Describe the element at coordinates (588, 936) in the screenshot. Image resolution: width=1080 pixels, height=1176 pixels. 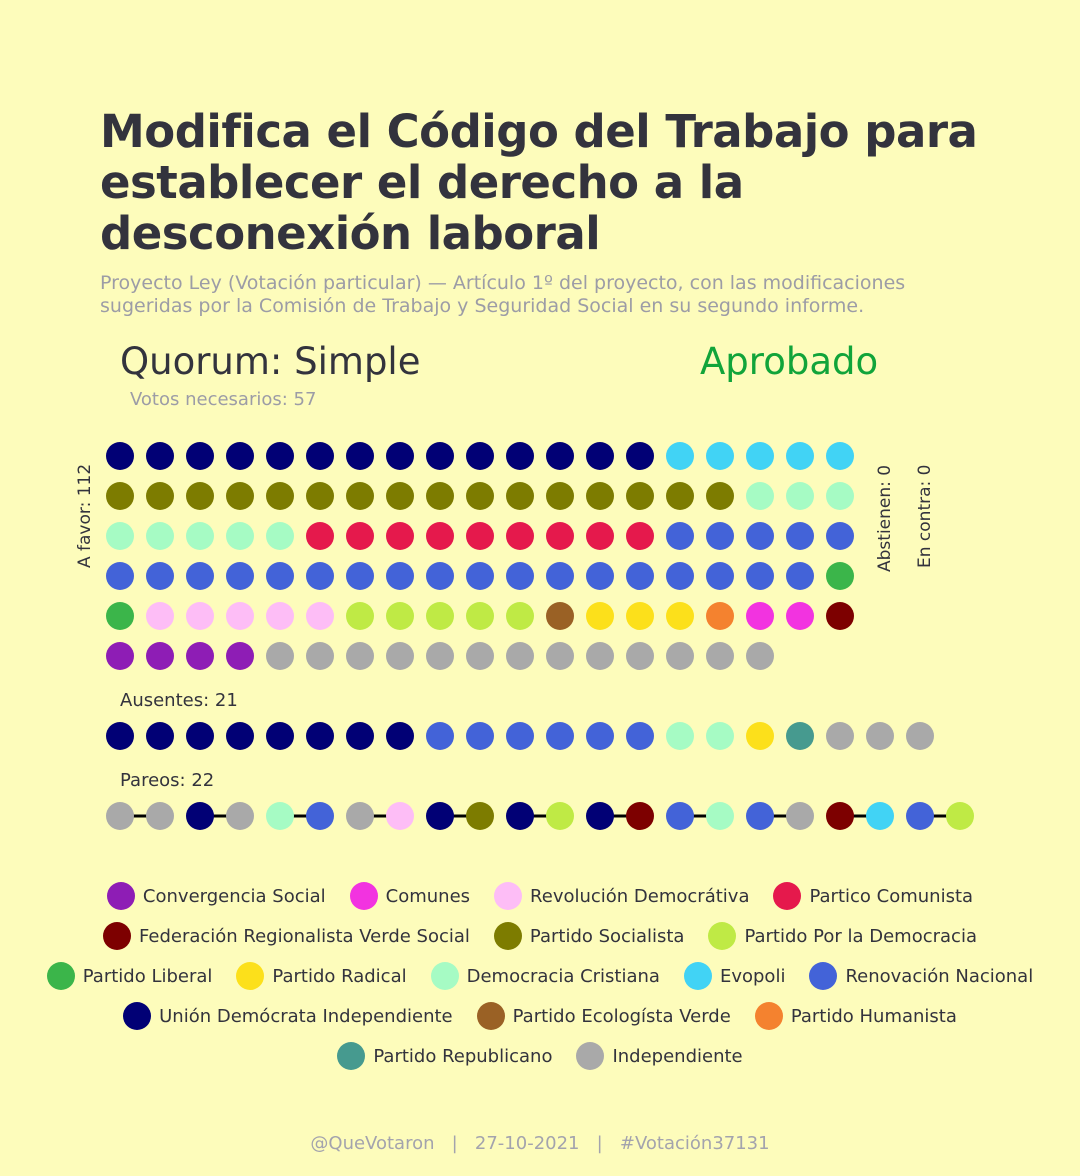
I see `legend-item: Partido Socialista` at that location.